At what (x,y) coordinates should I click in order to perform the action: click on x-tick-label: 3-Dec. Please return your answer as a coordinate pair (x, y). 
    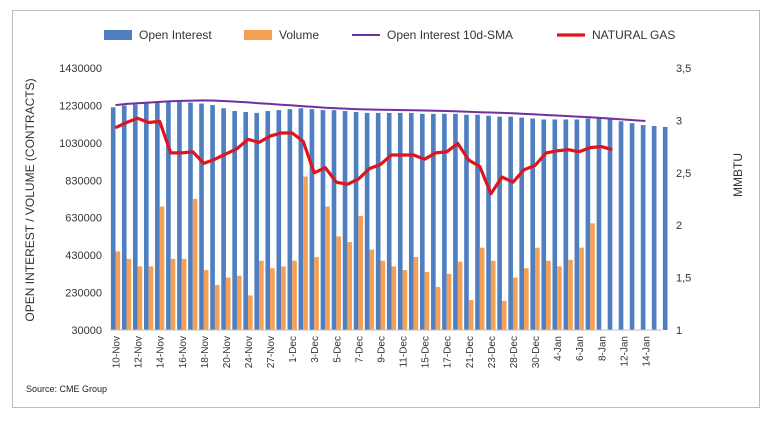
    Looking at the image, I should click on (315, 349).